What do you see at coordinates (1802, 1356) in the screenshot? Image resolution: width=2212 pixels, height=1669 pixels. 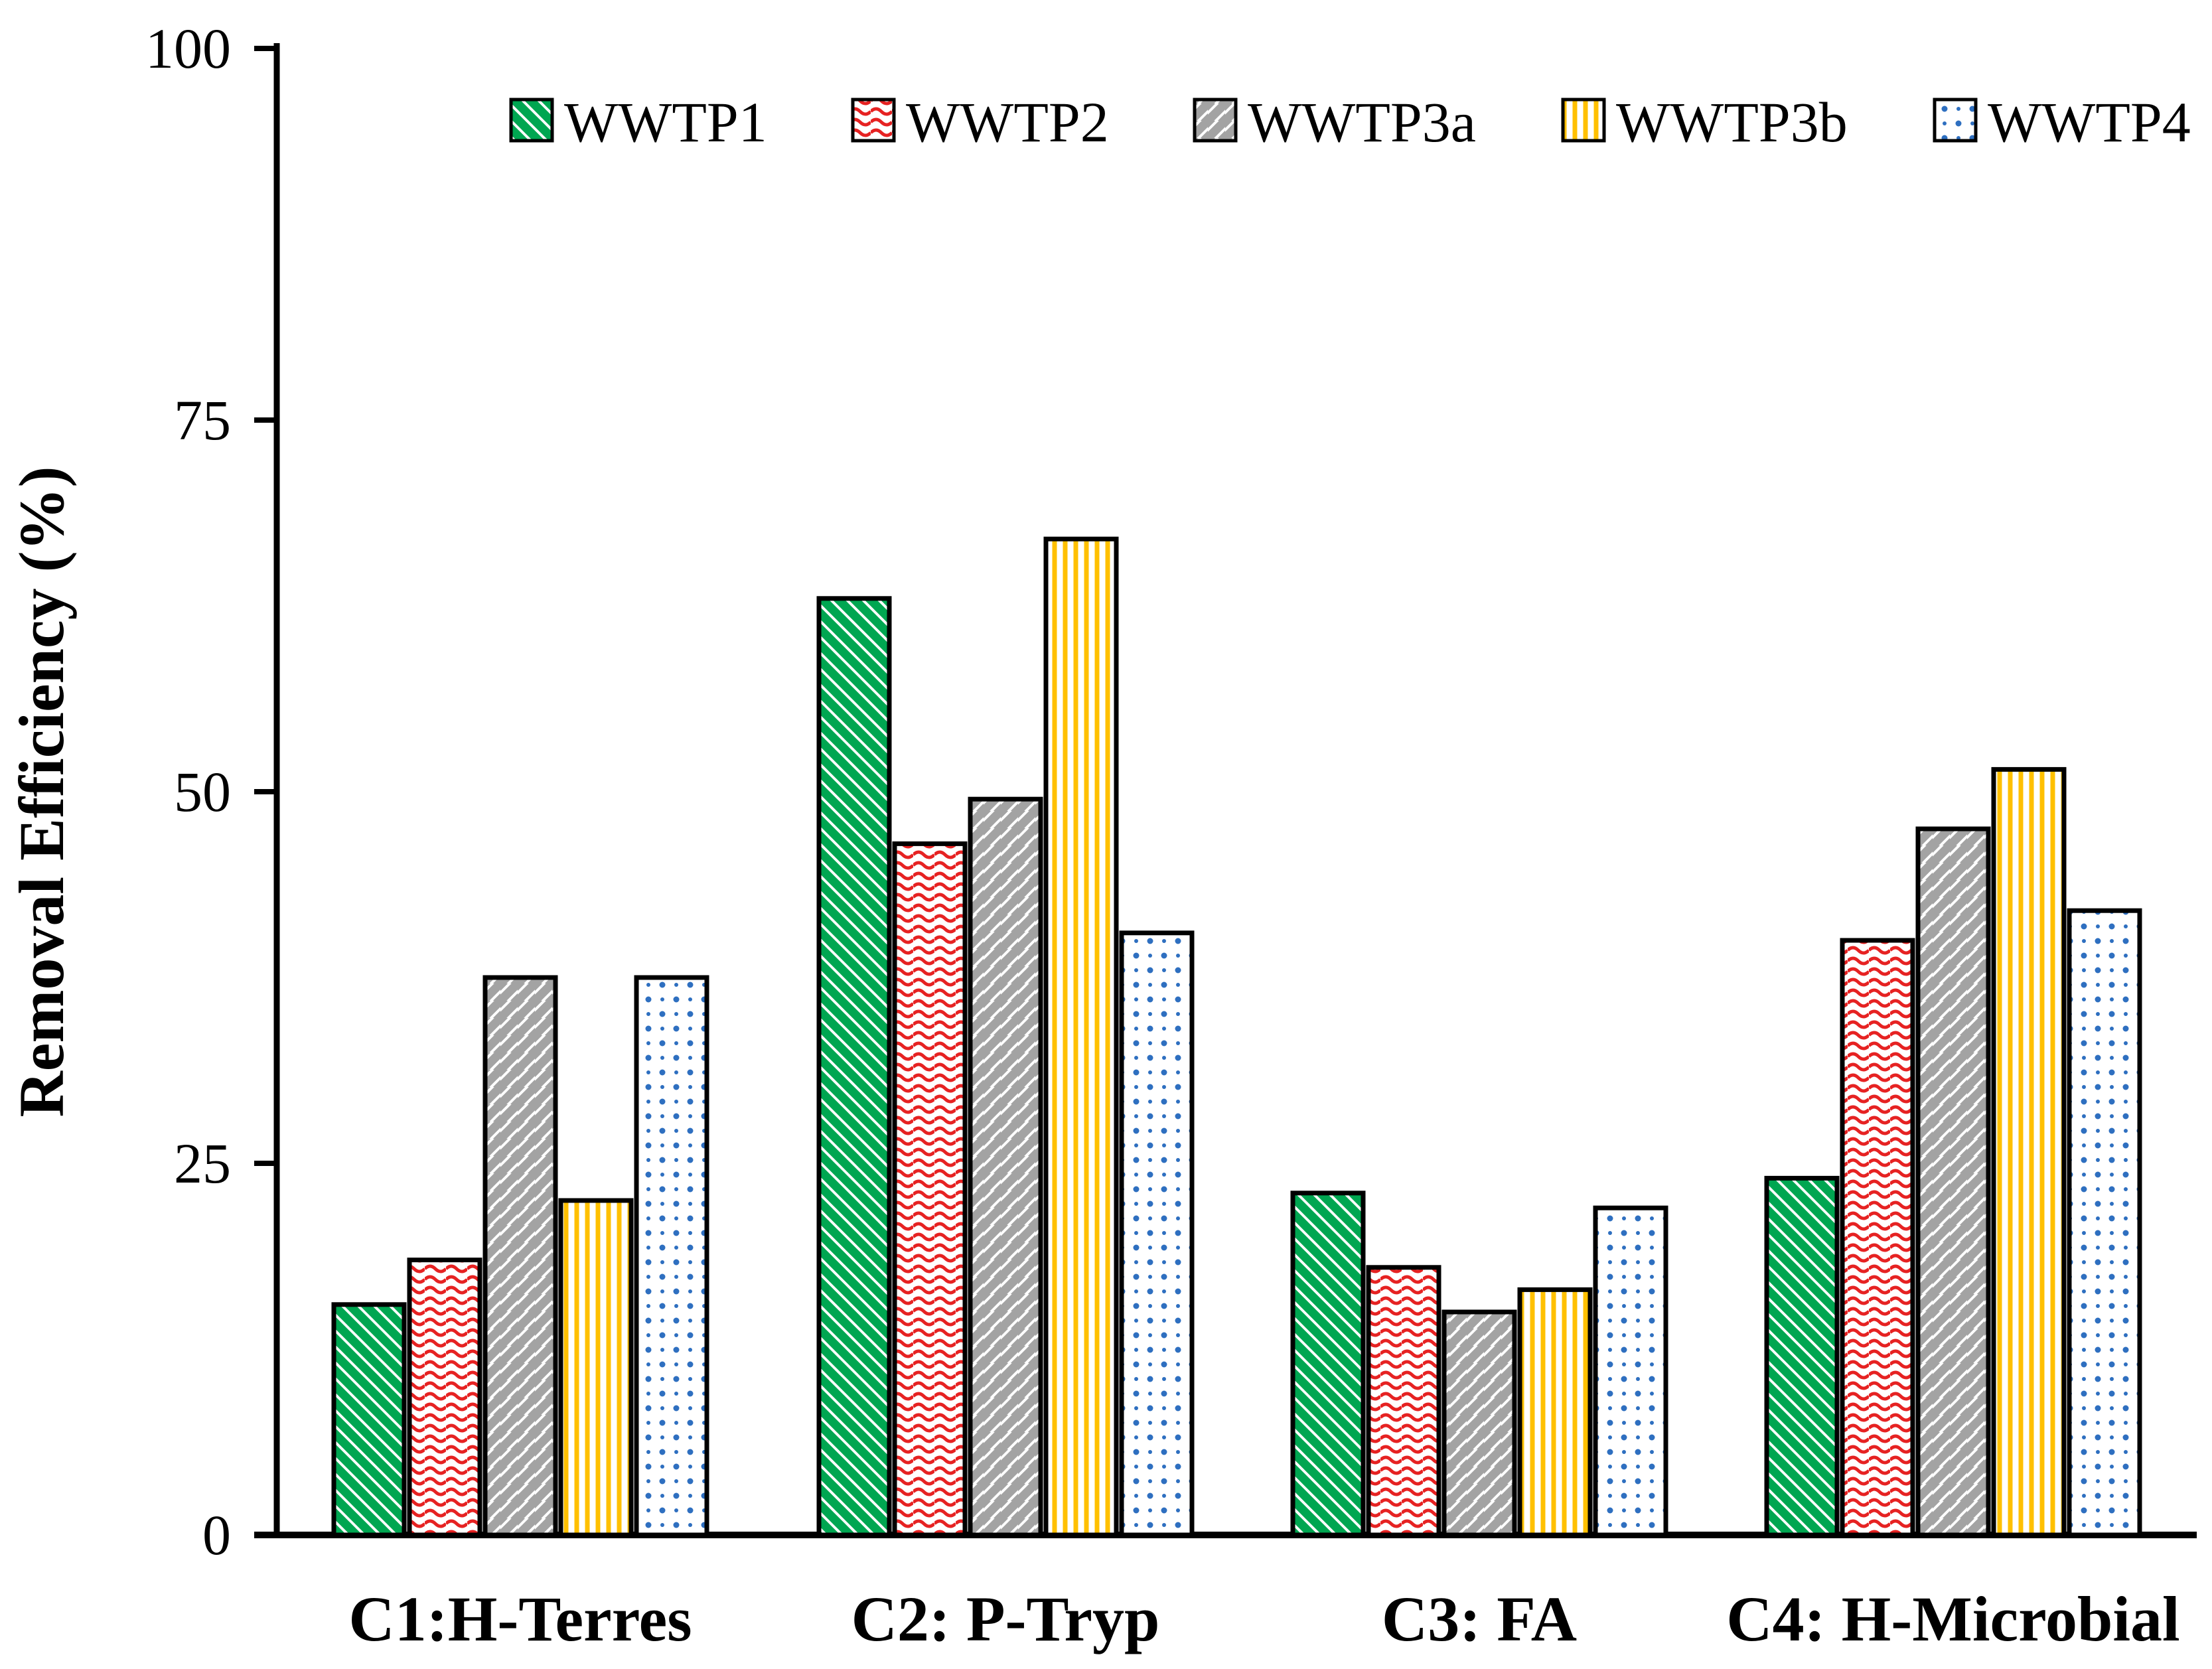 I see `bar-wwtp1-c4` at bounding box center [1802, 1356].